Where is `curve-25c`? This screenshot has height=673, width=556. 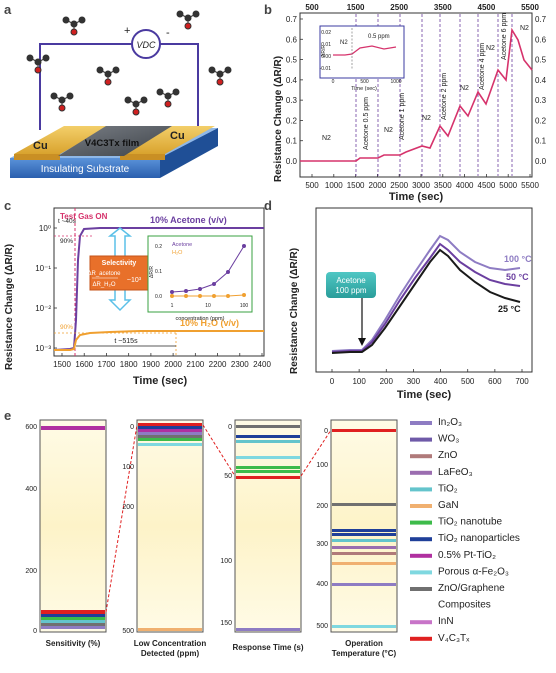
curve-25c is located at coordinates (426, 301).